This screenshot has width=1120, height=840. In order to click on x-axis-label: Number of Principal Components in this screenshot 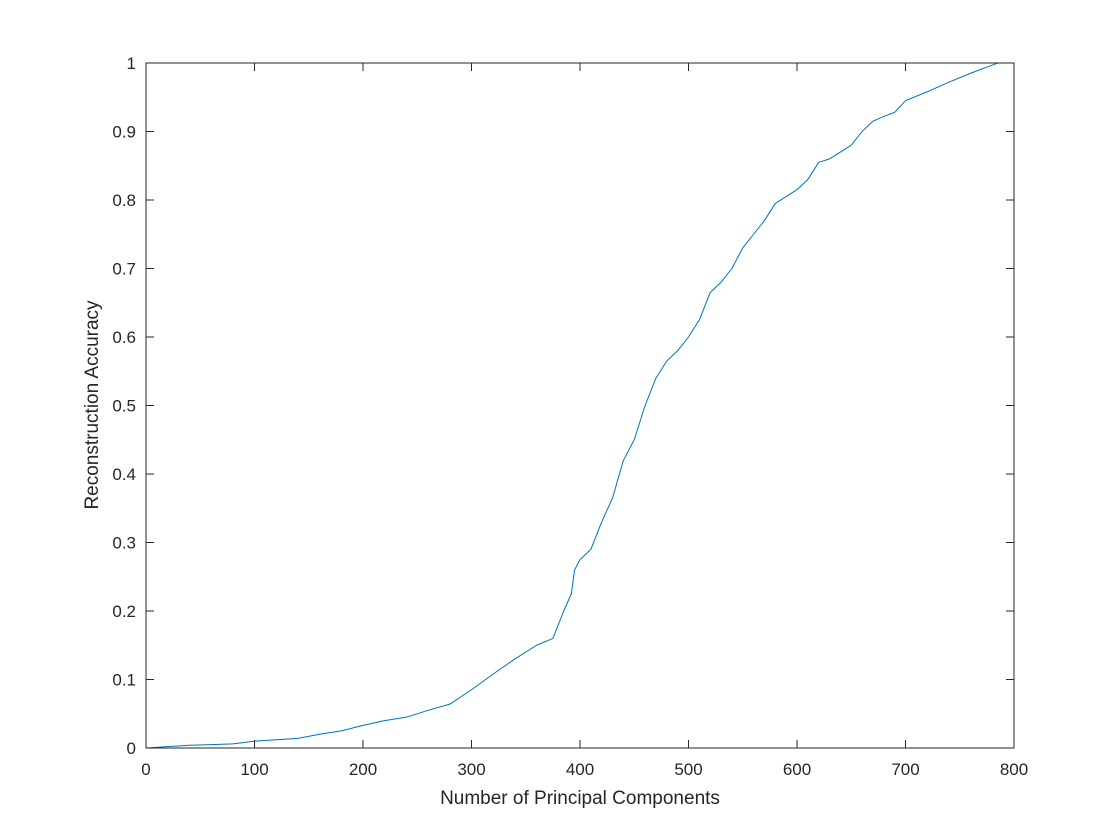, I will do `click(580, 798)`.